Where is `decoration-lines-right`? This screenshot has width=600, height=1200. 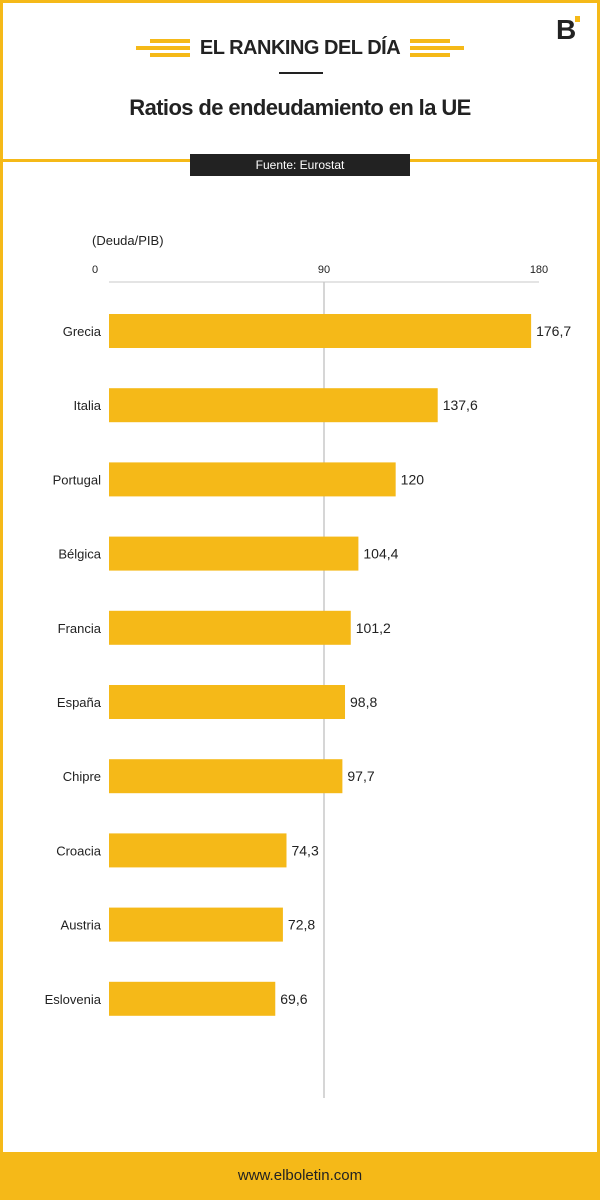 decoration-lines-right is located at coordinates (437, 48).